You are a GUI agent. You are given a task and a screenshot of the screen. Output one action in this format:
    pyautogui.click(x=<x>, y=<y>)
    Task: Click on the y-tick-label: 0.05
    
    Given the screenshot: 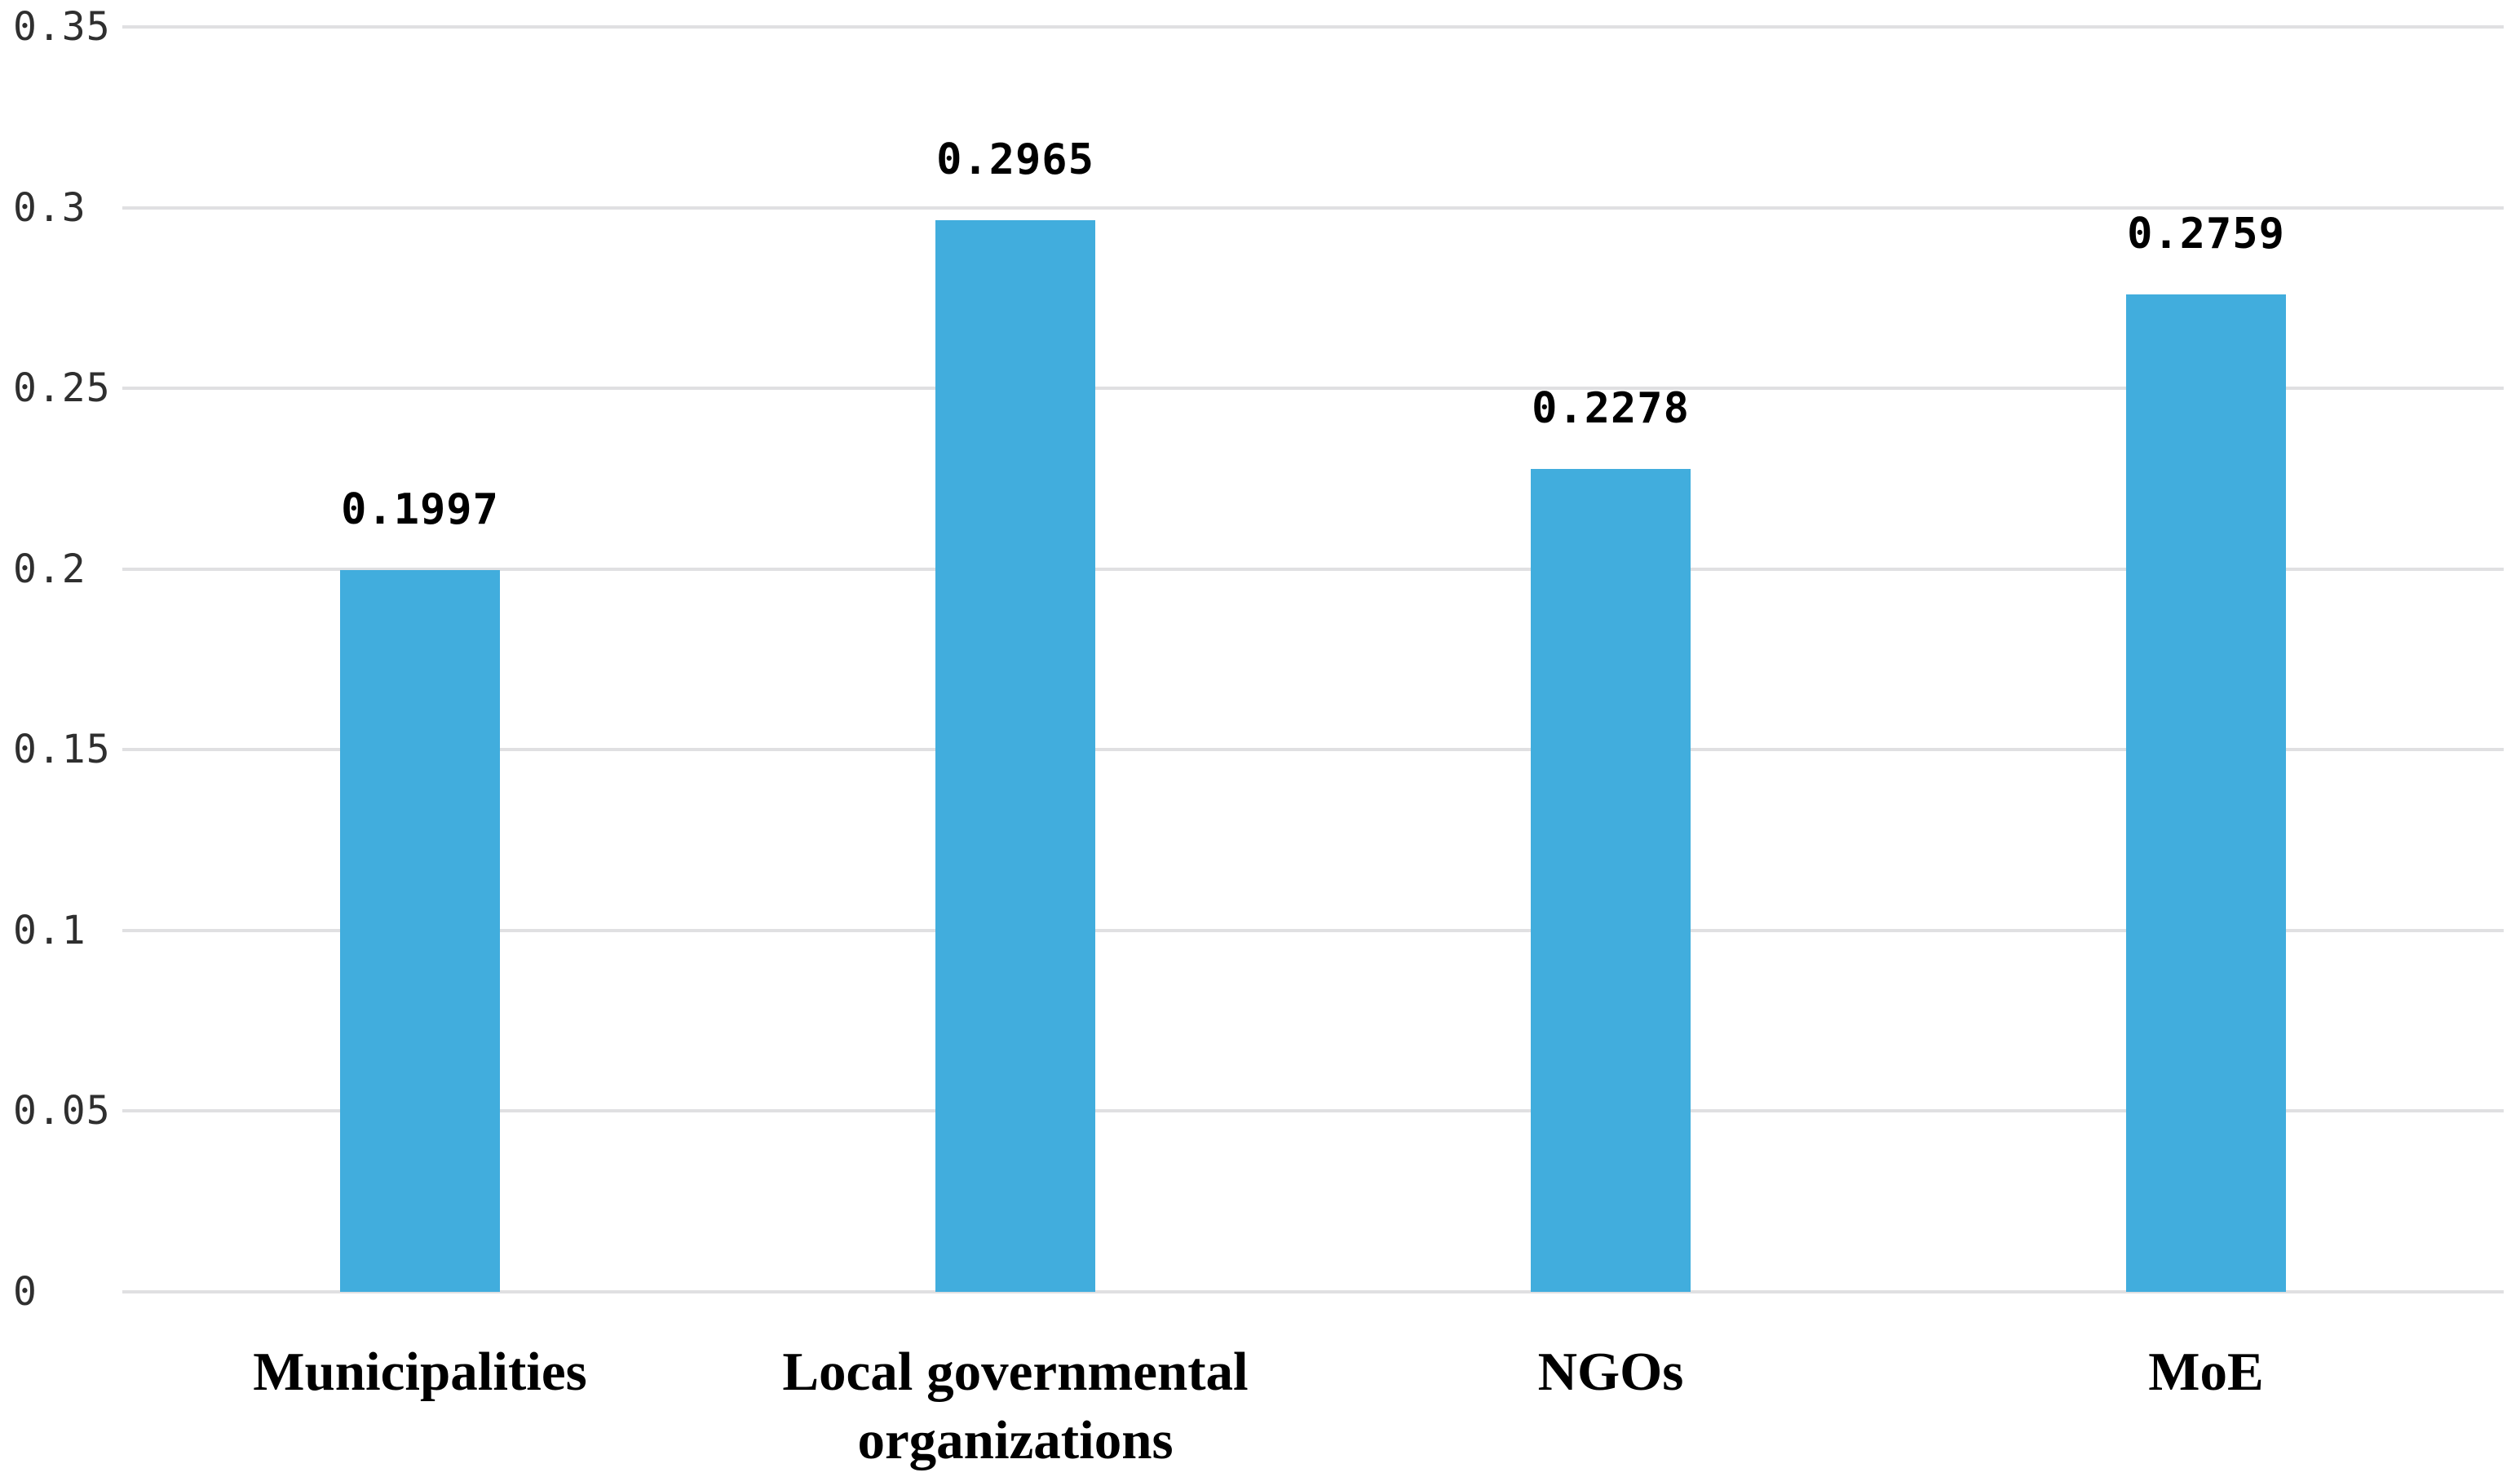 What is the action you would take?
    pyautogui.click(x=62, y=1111)
    